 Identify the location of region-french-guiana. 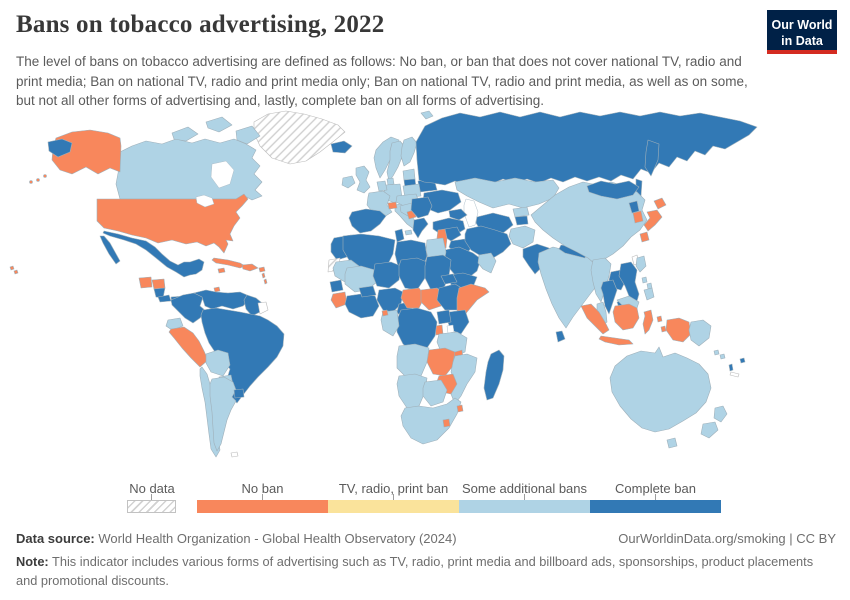
(263, 308).